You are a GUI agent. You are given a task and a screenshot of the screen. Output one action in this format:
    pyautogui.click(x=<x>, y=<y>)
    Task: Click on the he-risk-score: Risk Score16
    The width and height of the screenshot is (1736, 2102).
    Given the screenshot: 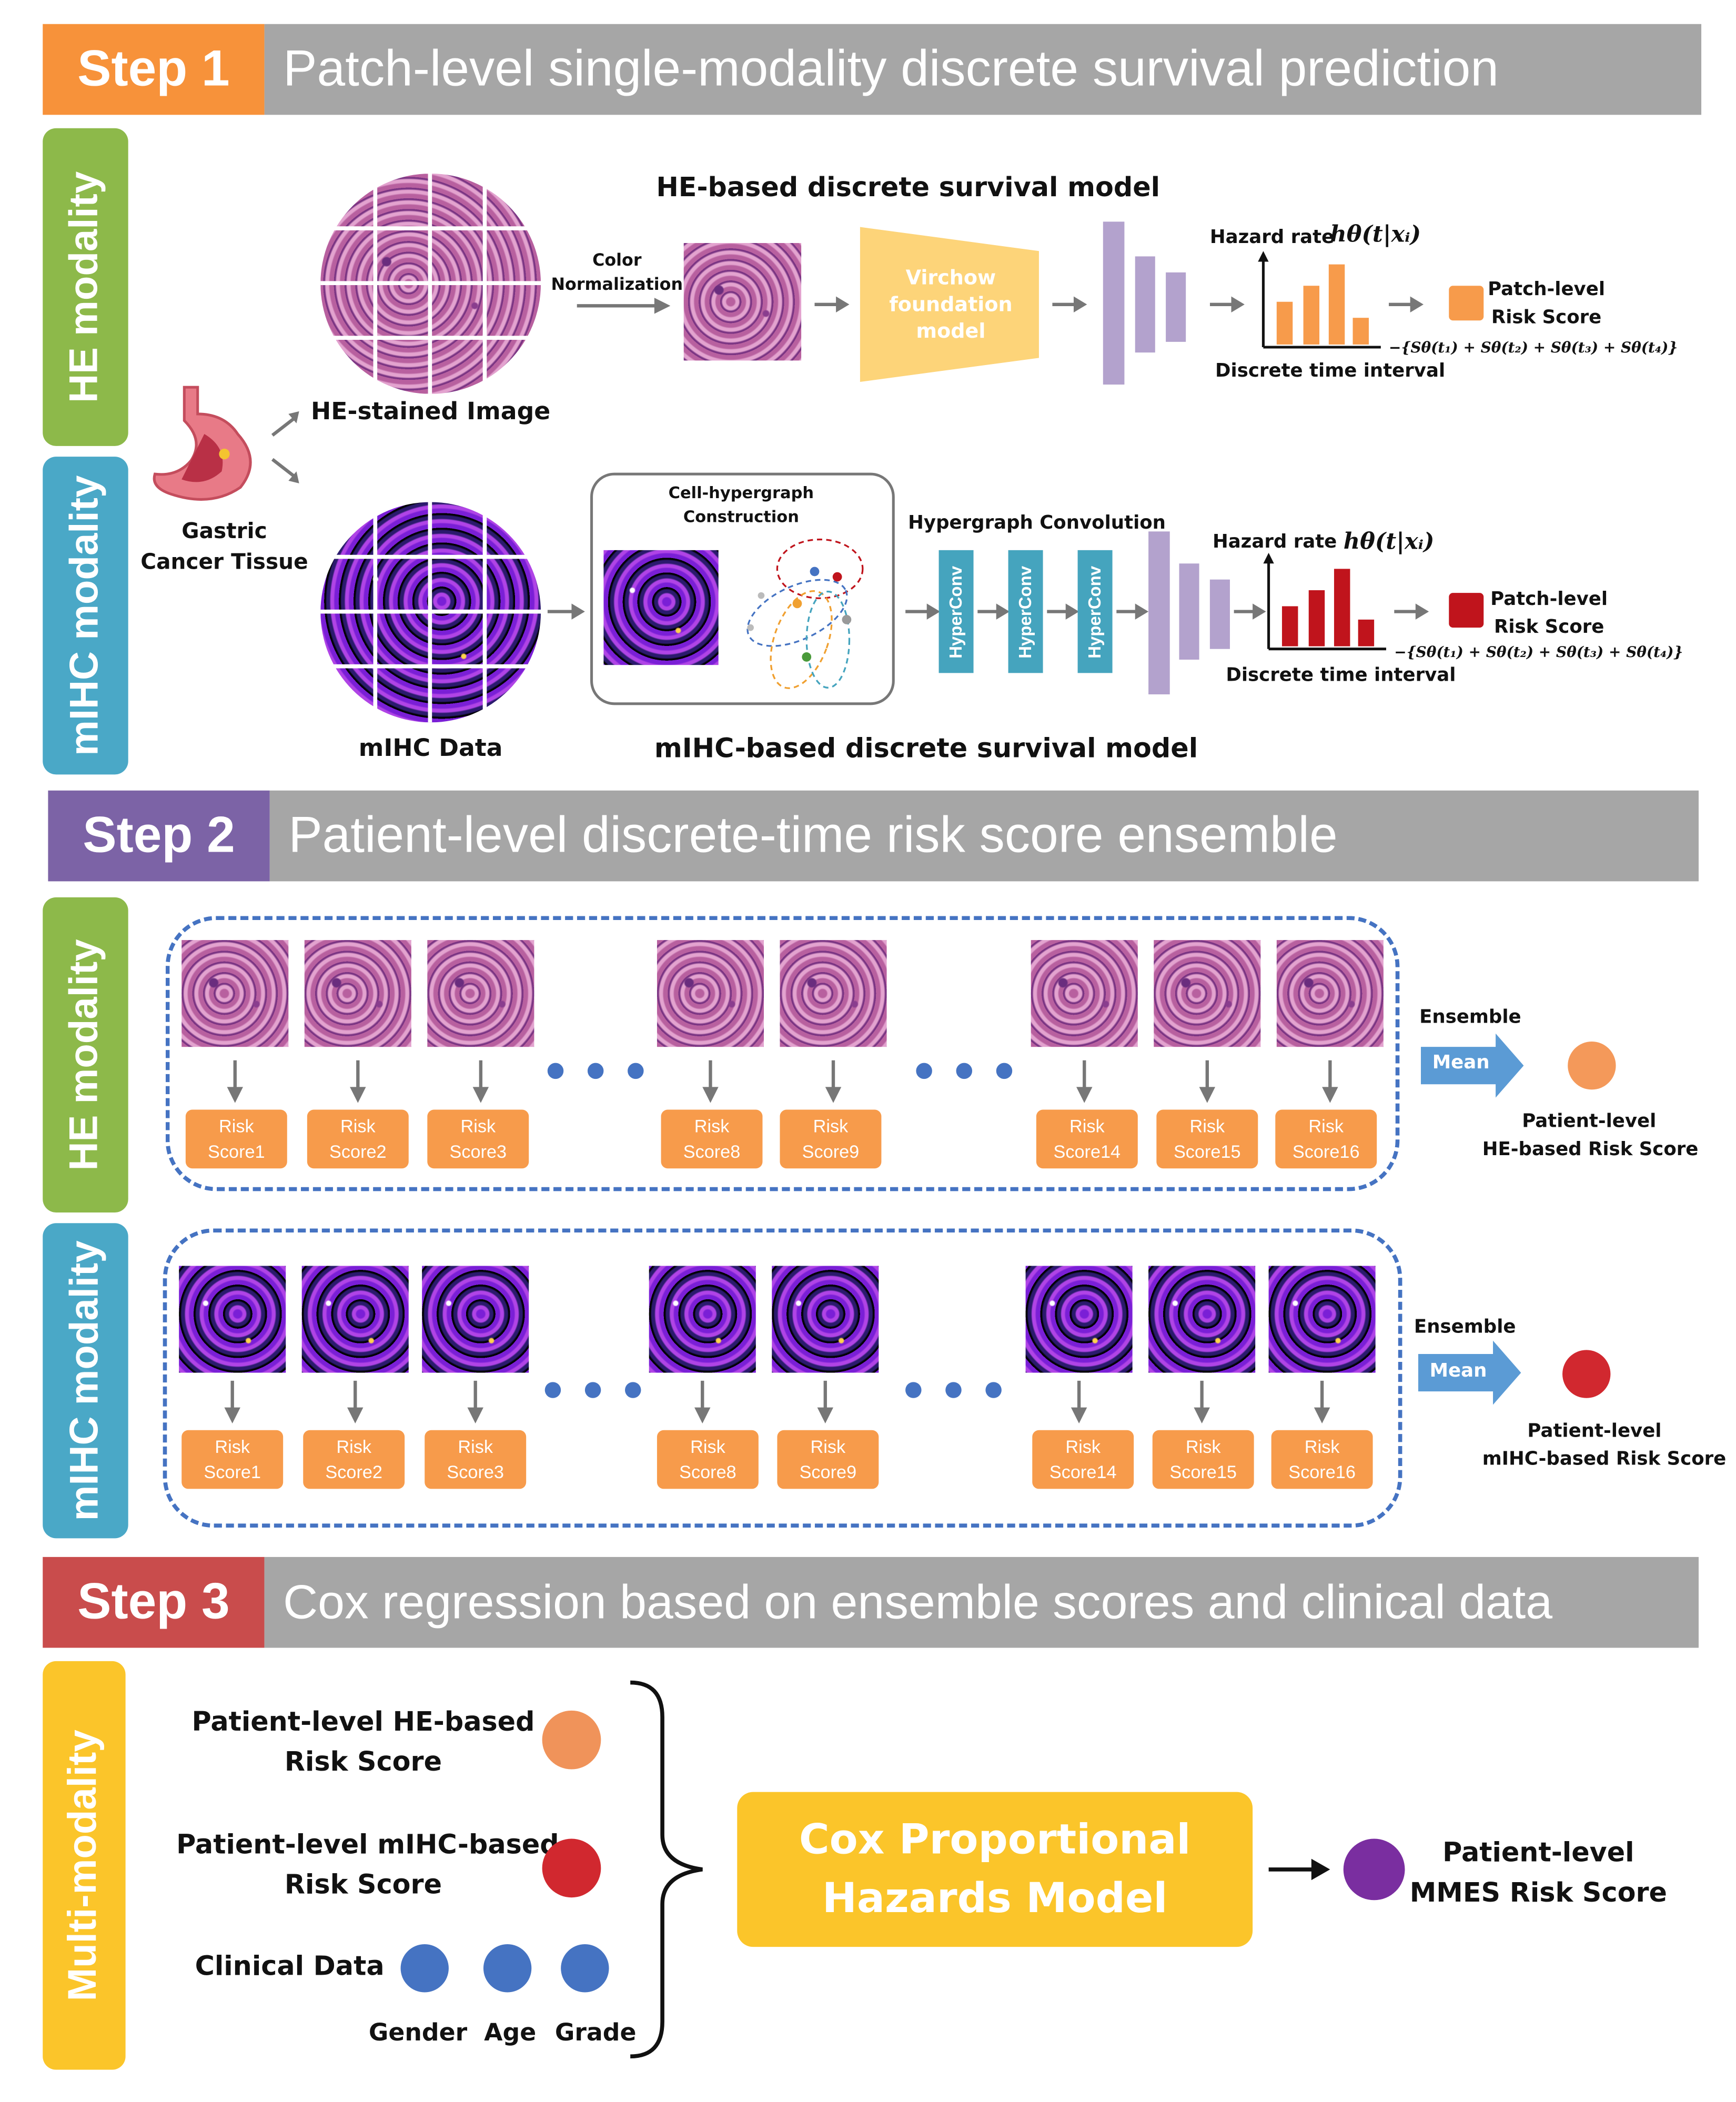 What is the action you would take?
    pyautogui.click(x=1326, y=1139)
    